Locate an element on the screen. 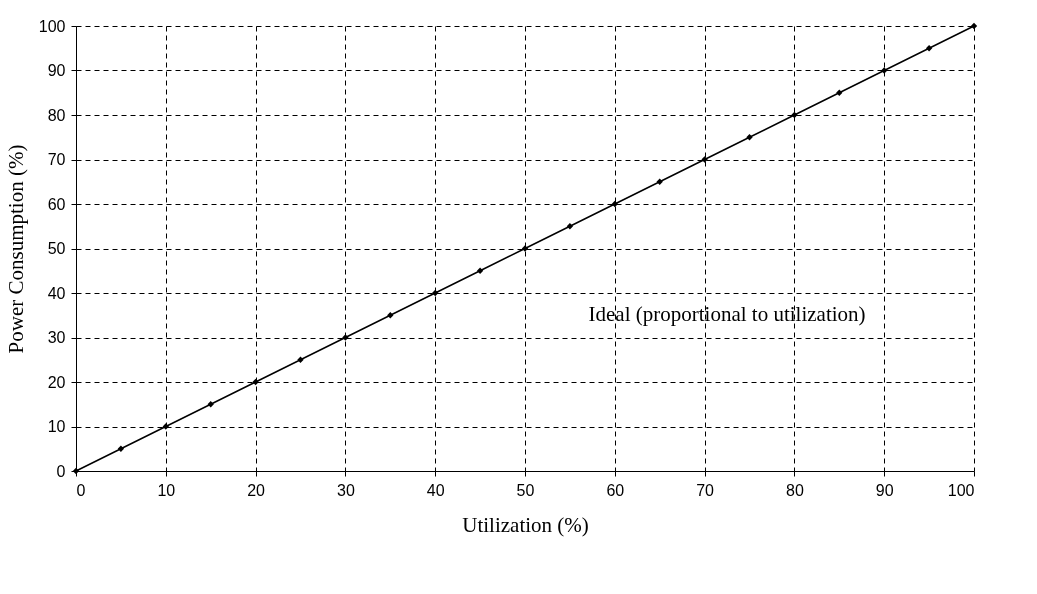 This screenshot has width=1037, height=594. y-tick-label: 30 is located at coordinates (56, 337).